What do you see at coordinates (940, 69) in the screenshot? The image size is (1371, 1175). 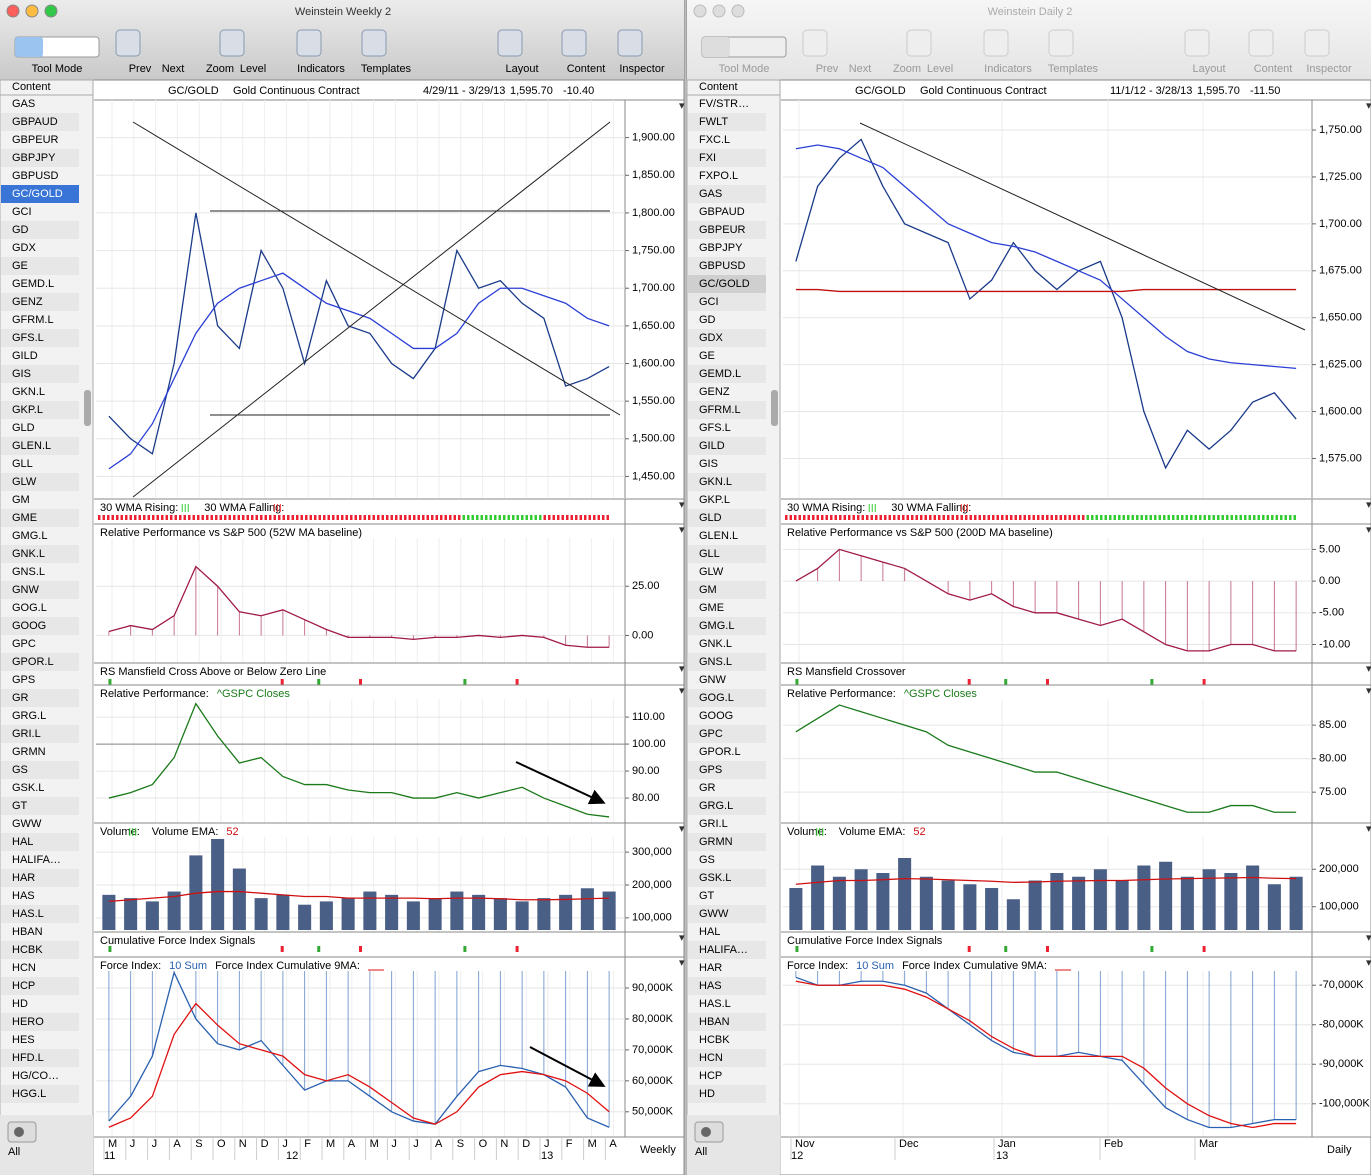 I see `toolbar-label: Level` at bounding box center [940, 69].